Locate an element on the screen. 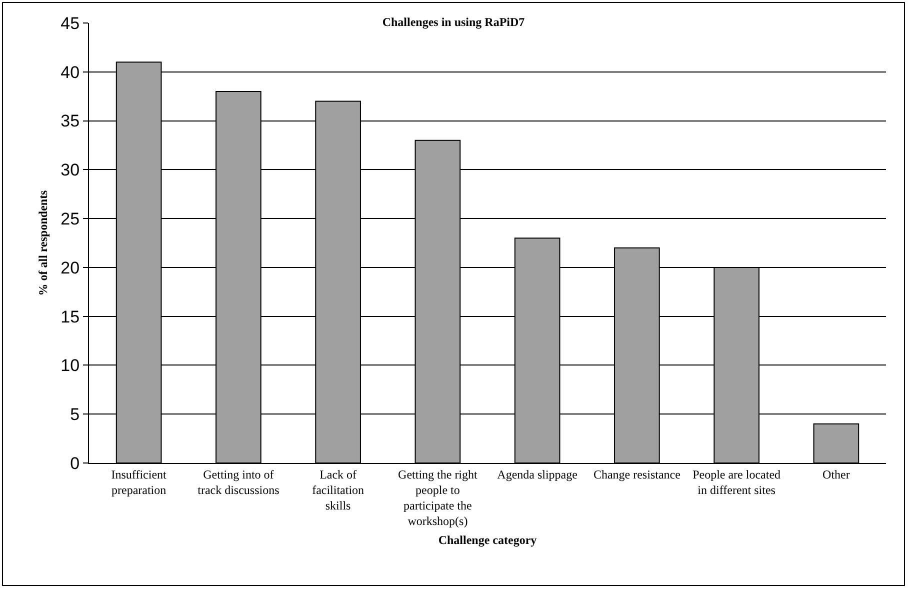 The height and width of the screenshot is (590, 909). y-tick-label: 15 is located at coordinates (70, 316).